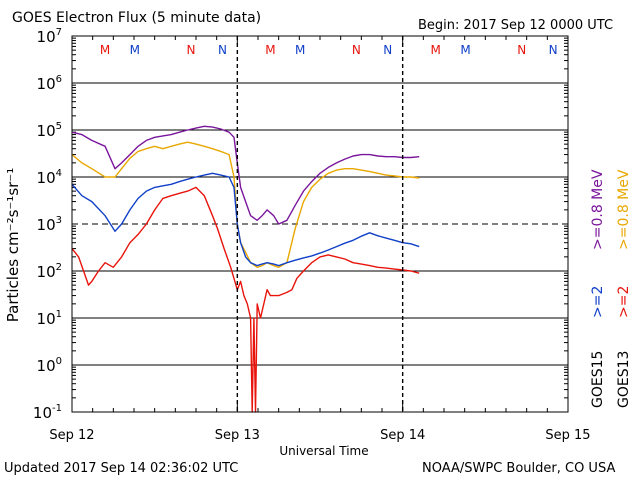 This screenshot has width=640, height=480. I want to click on y-tick-exponent: 3, so click(59, 220).